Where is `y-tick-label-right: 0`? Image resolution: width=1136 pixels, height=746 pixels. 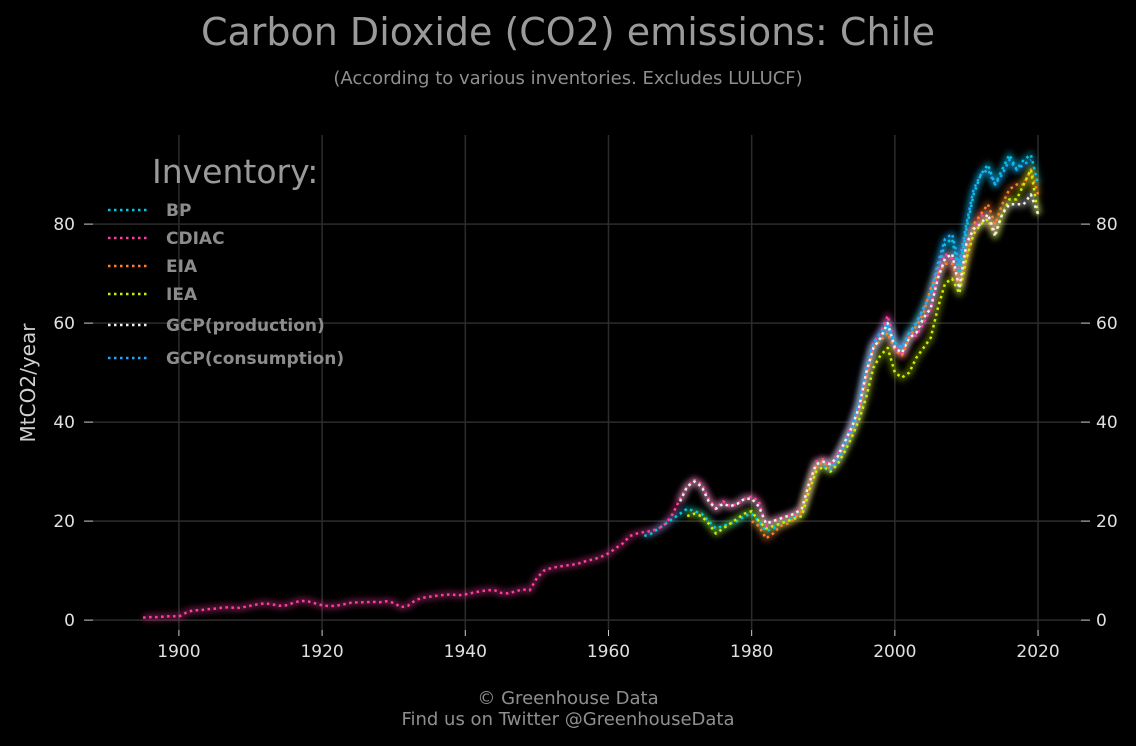
y-tick-label-right: 0 is located at coordinates (1101, 621).